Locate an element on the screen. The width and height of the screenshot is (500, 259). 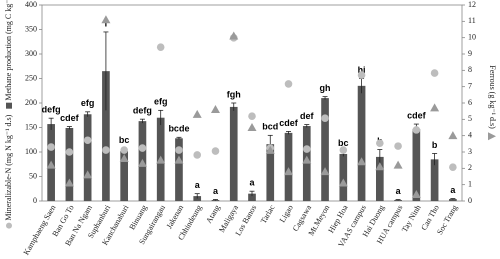
y2-axis-title: Ferrous (g kg⁻¹ d.s) is located at coordinates (492, 103).